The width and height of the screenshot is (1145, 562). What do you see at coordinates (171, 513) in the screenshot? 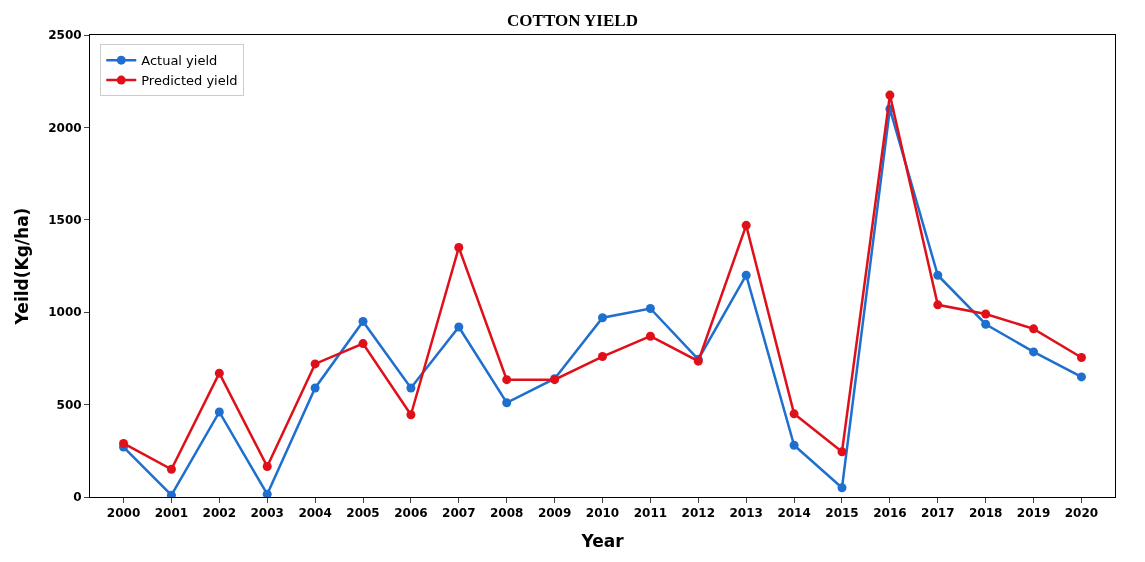
I see `x-tick-label: 2001` at bounding box center [171, 513].